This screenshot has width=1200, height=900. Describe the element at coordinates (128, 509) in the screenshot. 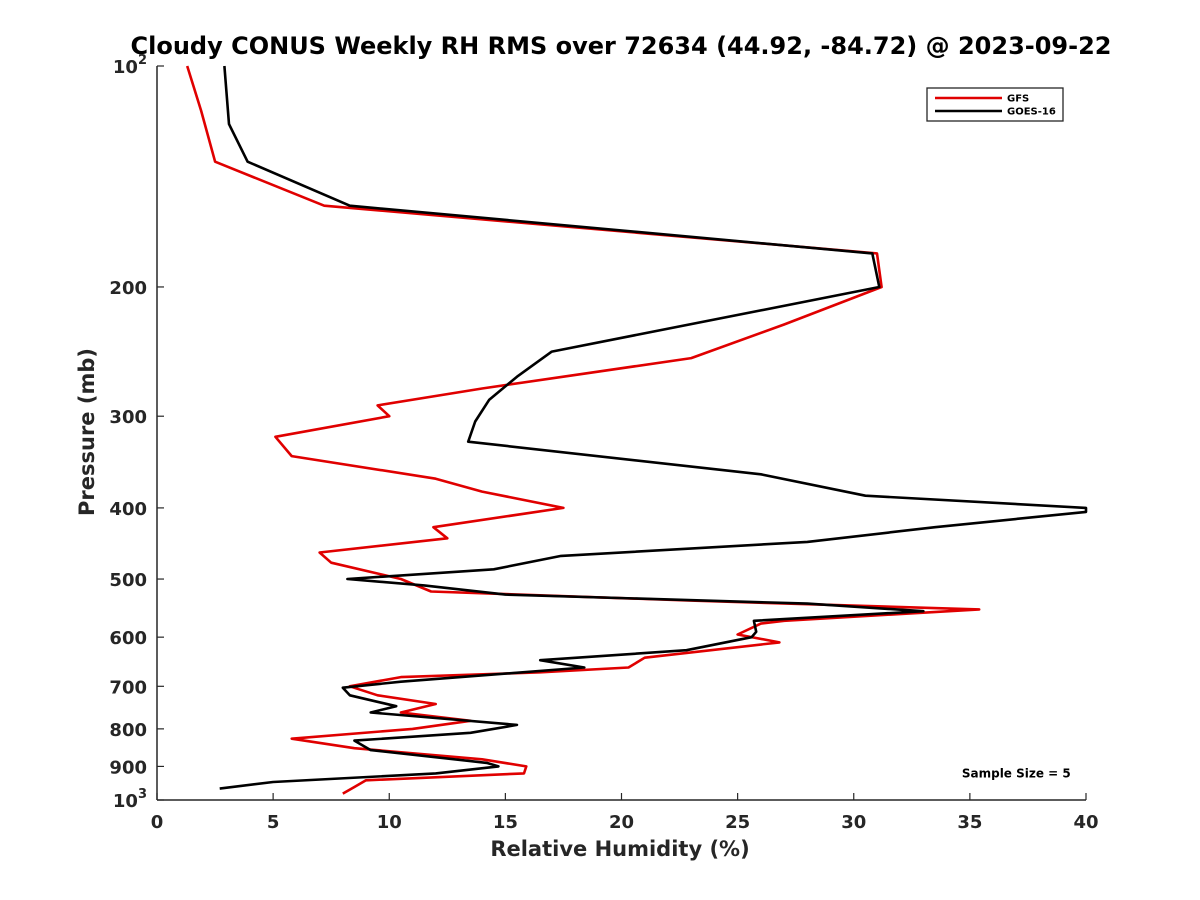

I see `y-tick-label: 400` at that location.